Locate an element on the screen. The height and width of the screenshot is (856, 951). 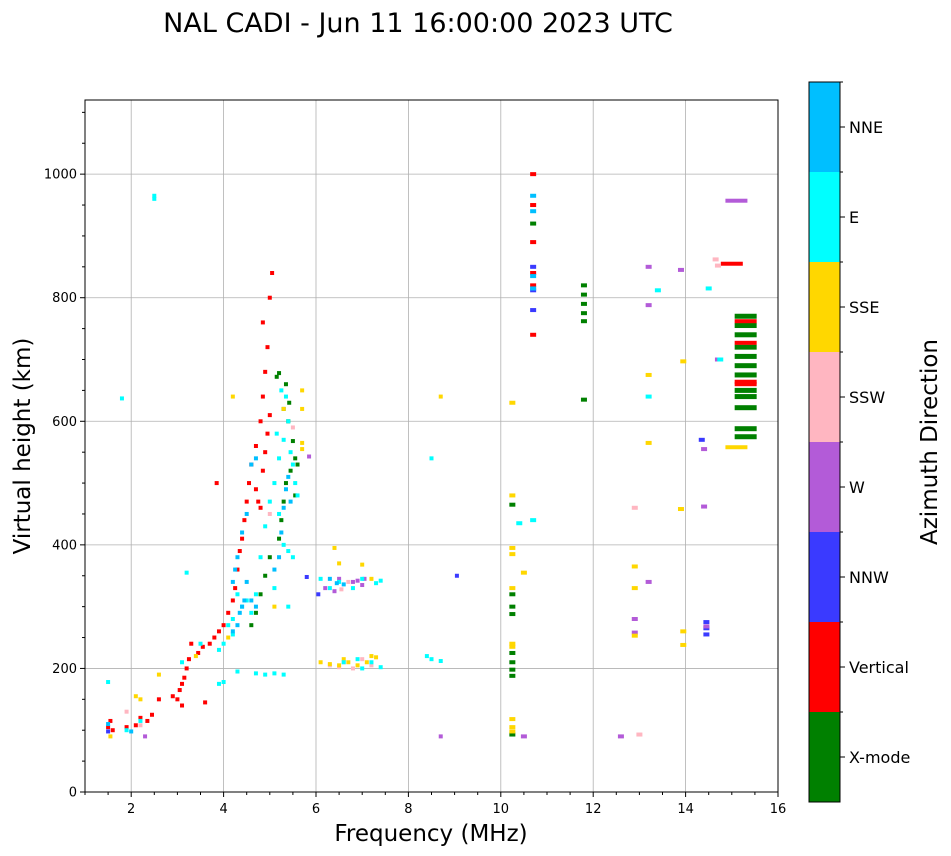
colorbar-label: W is located at coordinates (857, 487).